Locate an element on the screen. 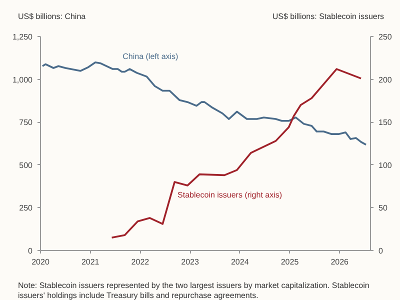 This screenshot has width=400, height=300. x-tick-label: 2020 is located at coordinates (41, 262).